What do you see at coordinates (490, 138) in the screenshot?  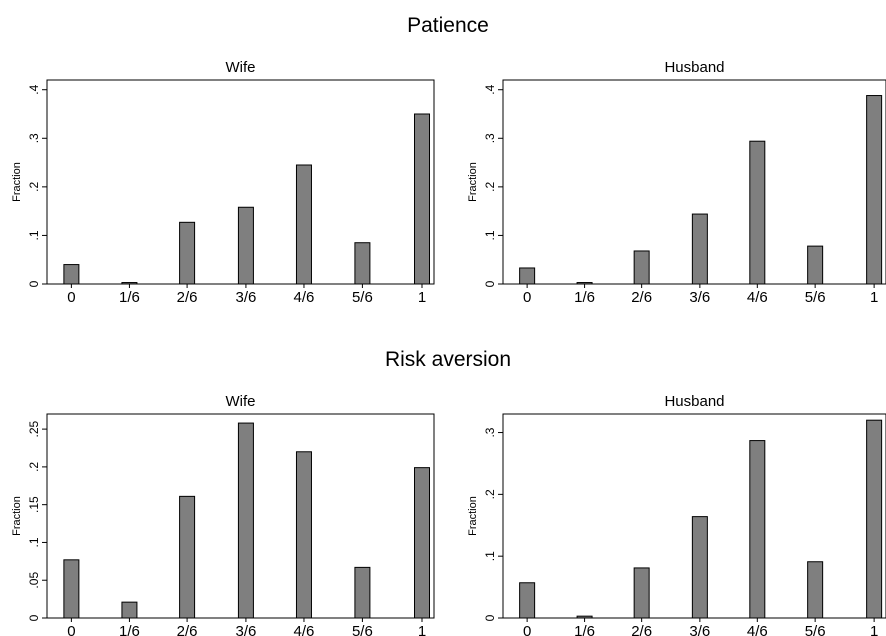 I see `patience-husband-y-tick-label: .3` at bounding box center [490, 138].